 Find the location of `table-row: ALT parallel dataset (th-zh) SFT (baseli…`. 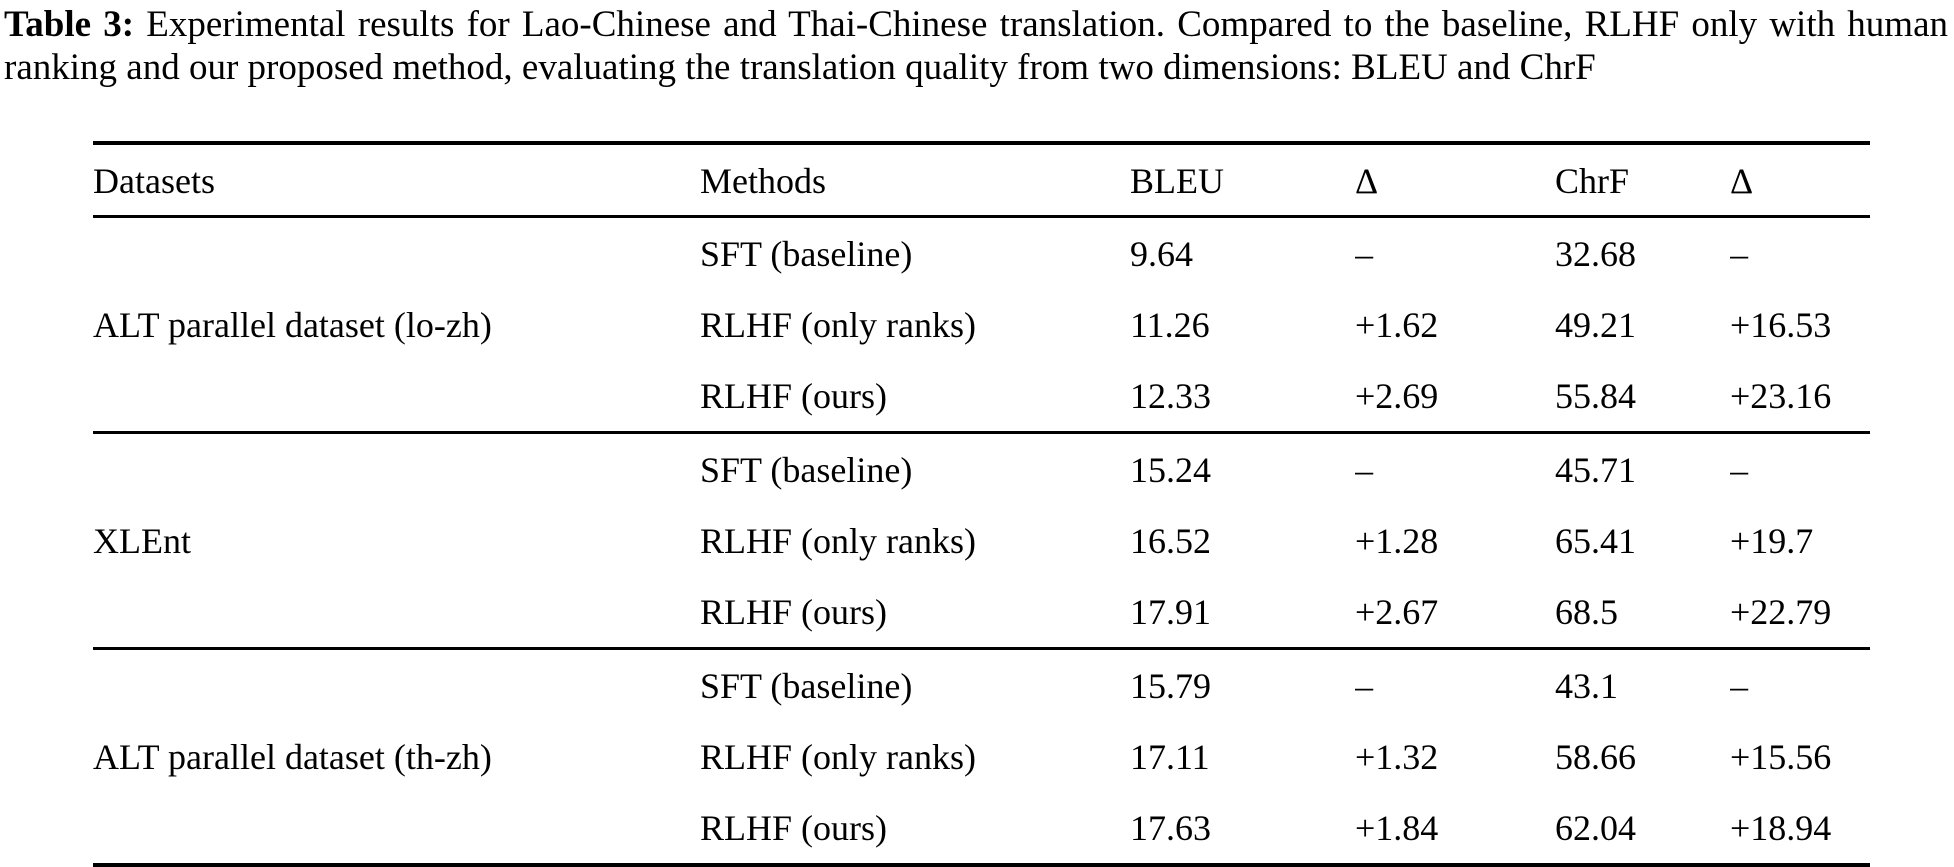

table-row: ALT parallel dataset (th-zh) SFT (baseli… is located at coordinates (981, 713).